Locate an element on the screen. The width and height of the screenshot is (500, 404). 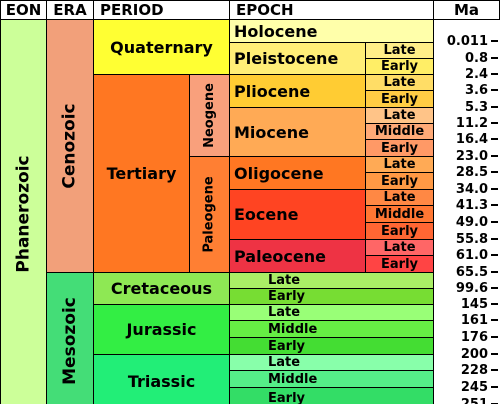
period-triassic: Triassic is located at coordinates (161, 379).